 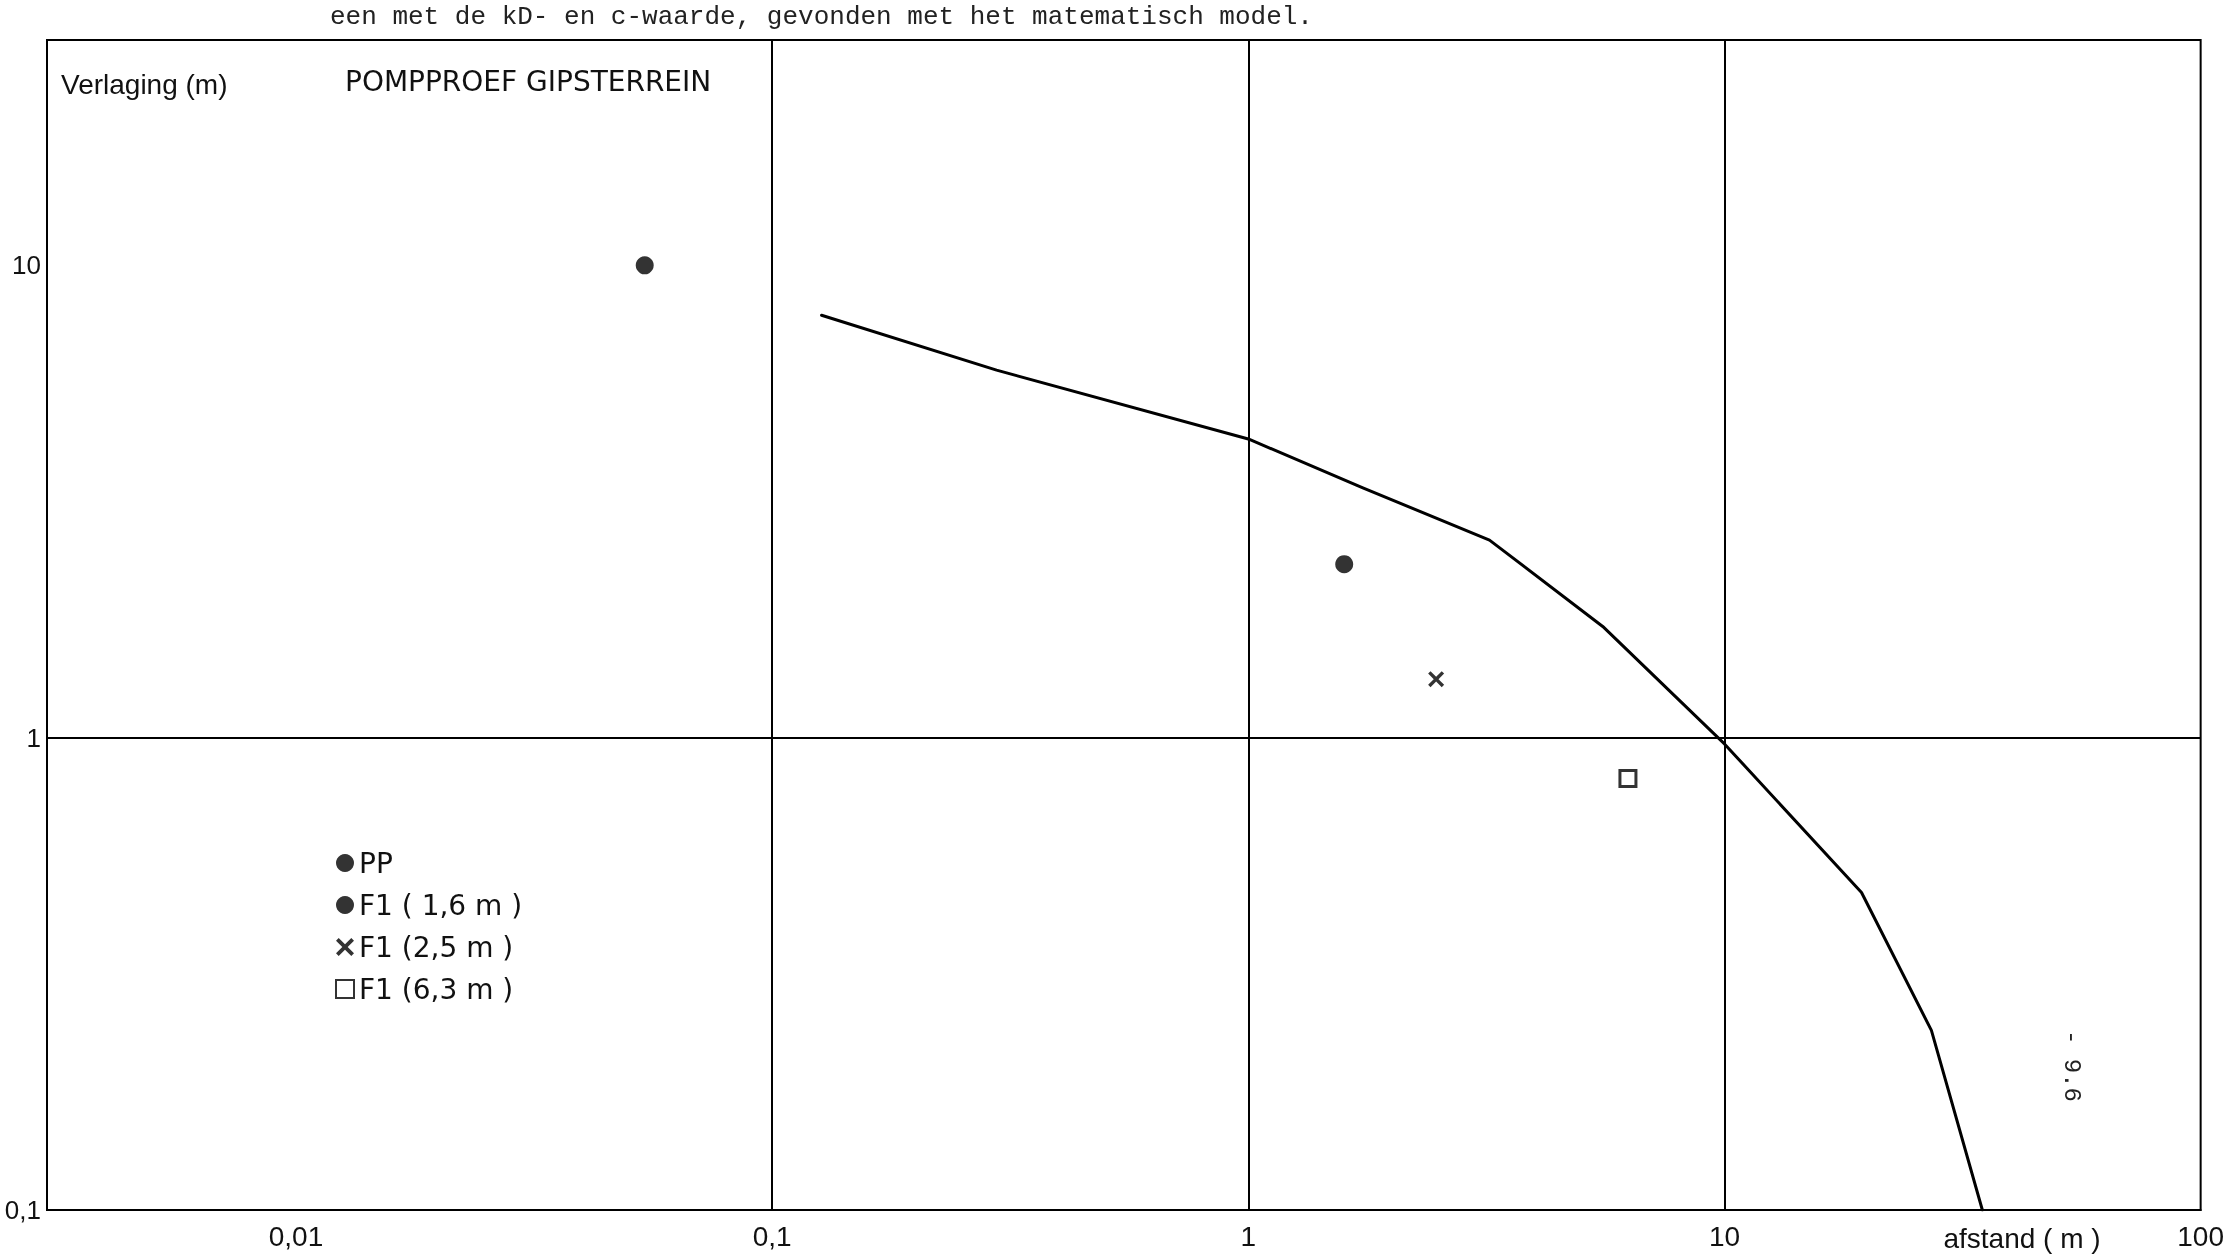 What do you see at coordinates (2022, 1238) in the screenshot?
I see `x-axis-title: afstand ( m )` at bounding box center [2022, 1238].